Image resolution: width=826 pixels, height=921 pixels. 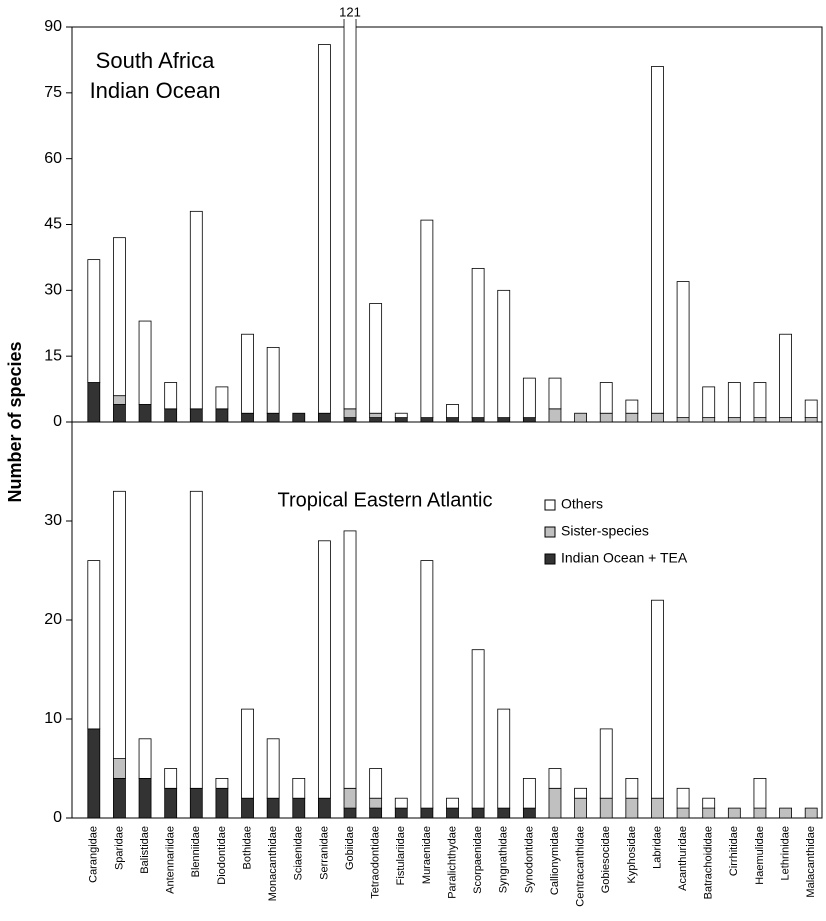 I want to click on y-tick-label: 10, so click(x=53, y=718).